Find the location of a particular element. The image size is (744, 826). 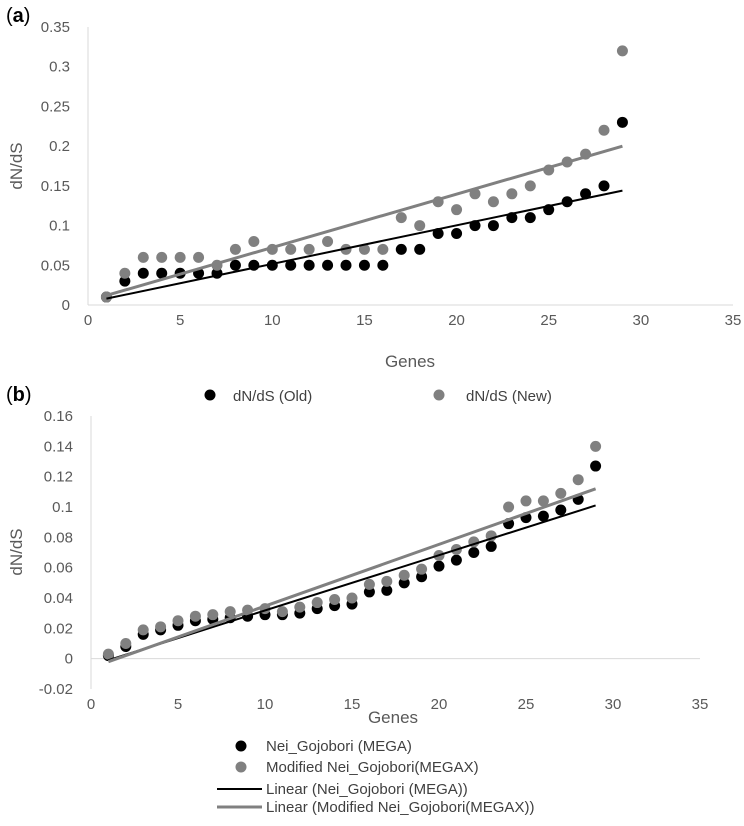

y-tick-label: 0.02 is located at coordinates (58, 628).